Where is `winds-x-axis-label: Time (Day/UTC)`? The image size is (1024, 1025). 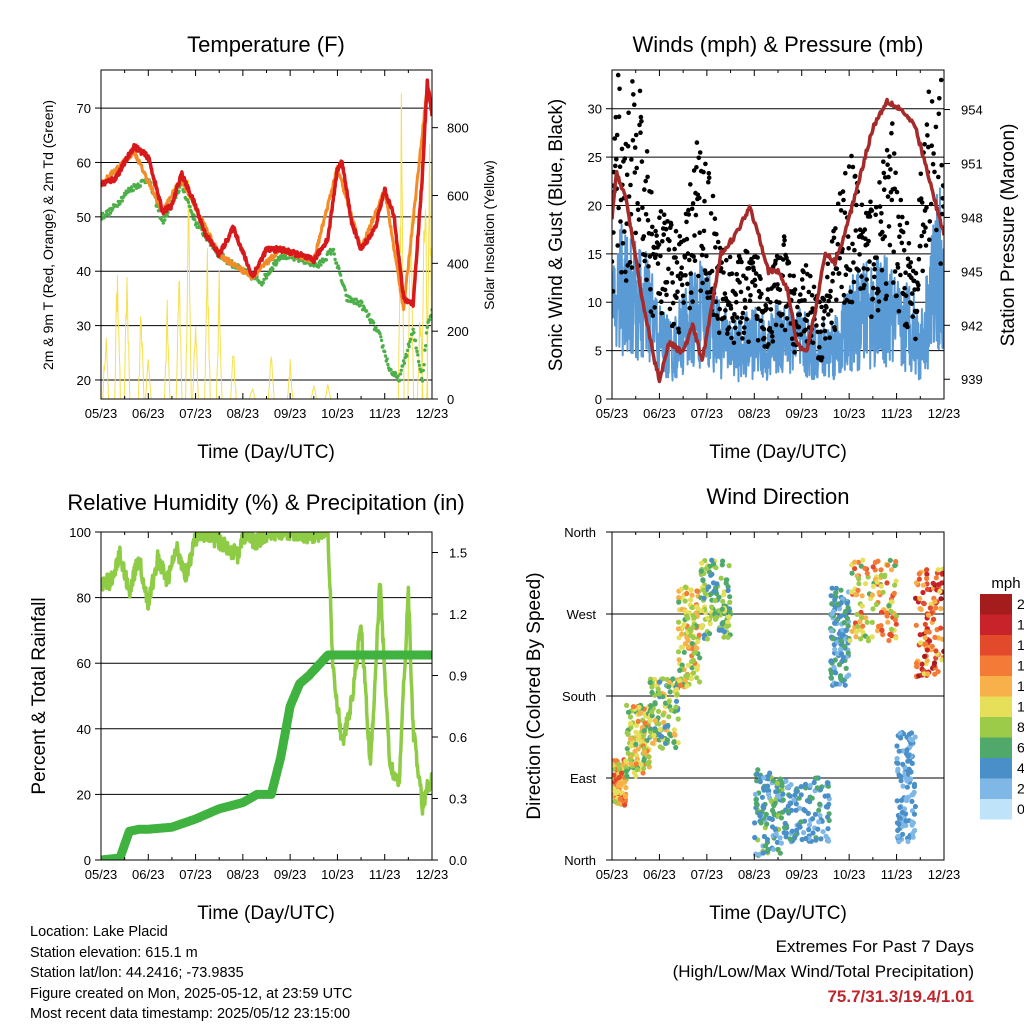 winds-x-axis-label: Time (Day/UTC) is located at coordinates (778, 452).